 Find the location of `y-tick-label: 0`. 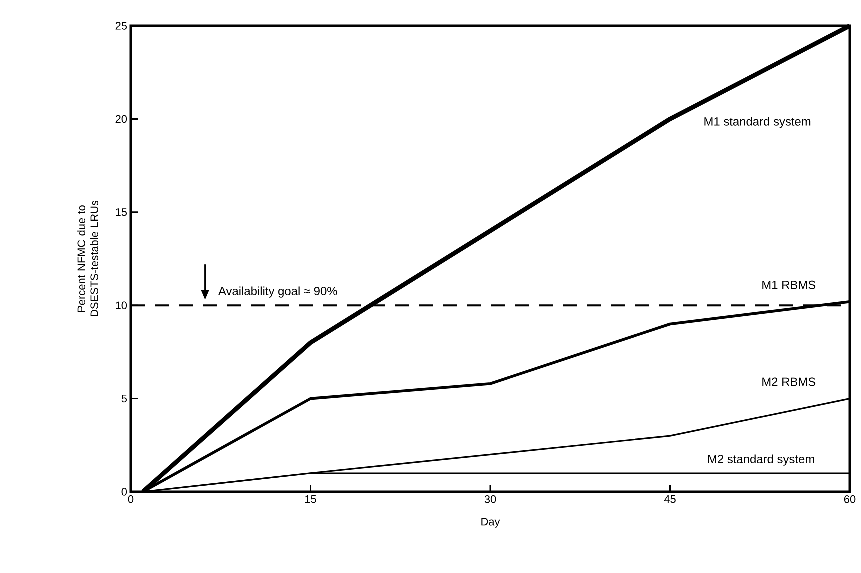

y-tick-label: 0 is located at coordinates (125, 492).